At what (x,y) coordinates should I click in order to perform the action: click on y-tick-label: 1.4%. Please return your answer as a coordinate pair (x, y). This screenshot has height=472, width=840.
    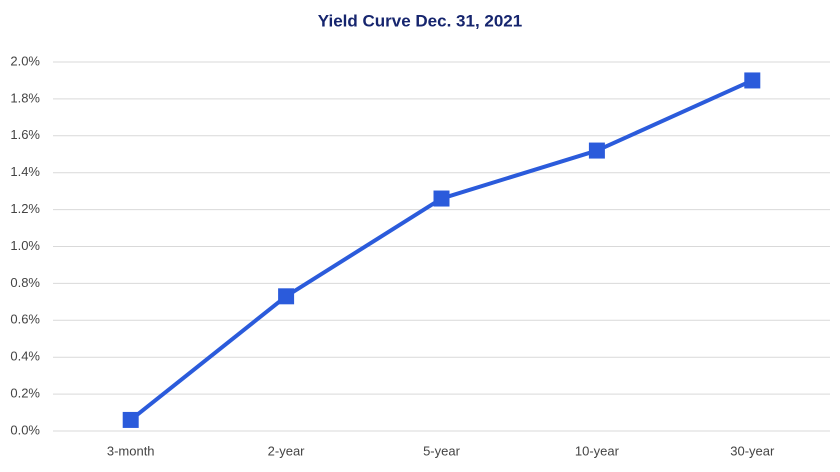
    Looking at the image, I should click on (25, 171).